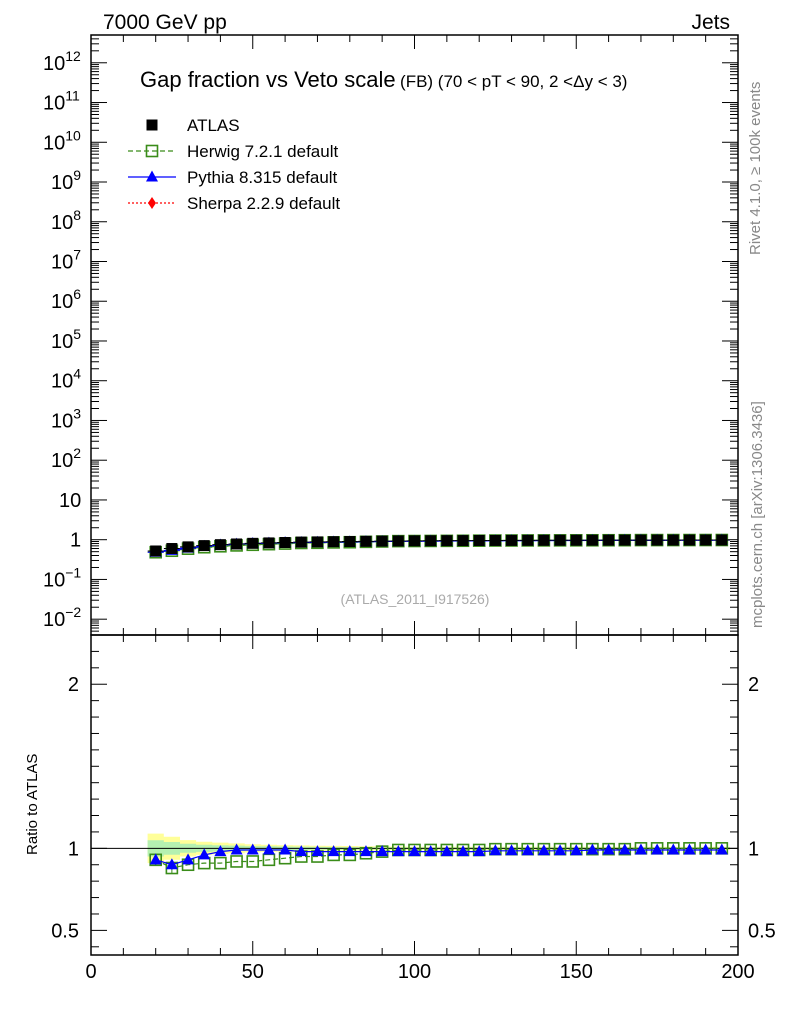  What do you see at coordinates (213, 125) in the screenshot?
I see `legend-entry: ATLAS` at bounding box center [213, 125].